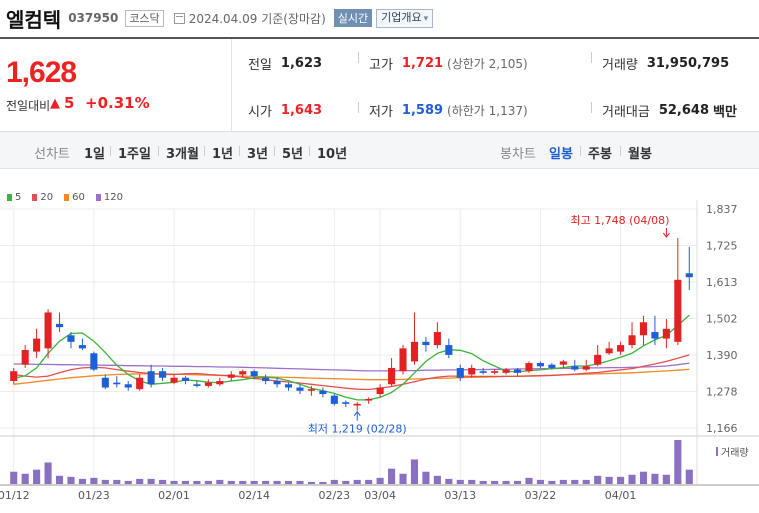 This screenshot has height=513, width=759. Describe the element at coordinates (258, 154) in the screenshot. I see `period-3y: 3년` at that location.